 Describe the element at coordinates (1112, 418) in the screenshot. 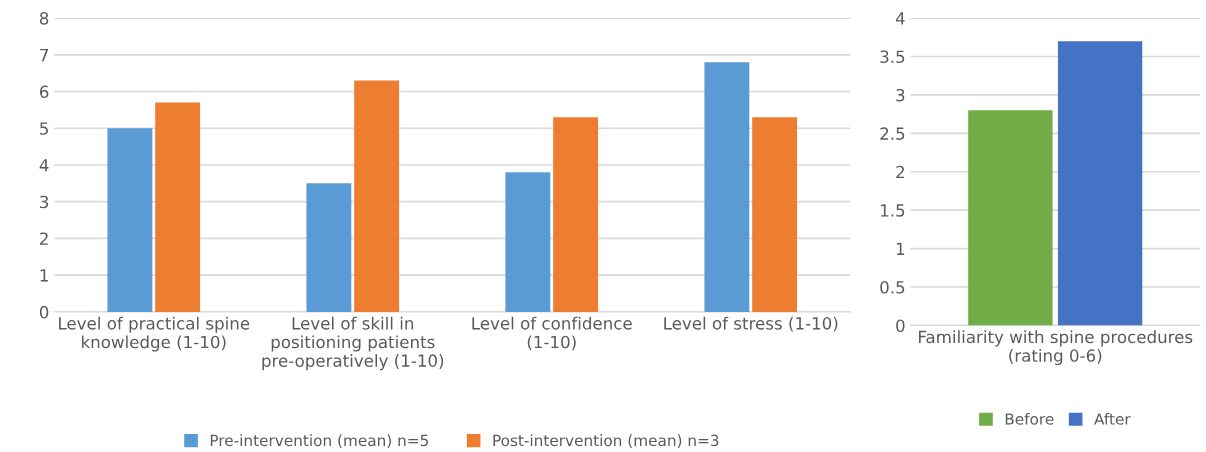

I see `legend-label: After` at that location.